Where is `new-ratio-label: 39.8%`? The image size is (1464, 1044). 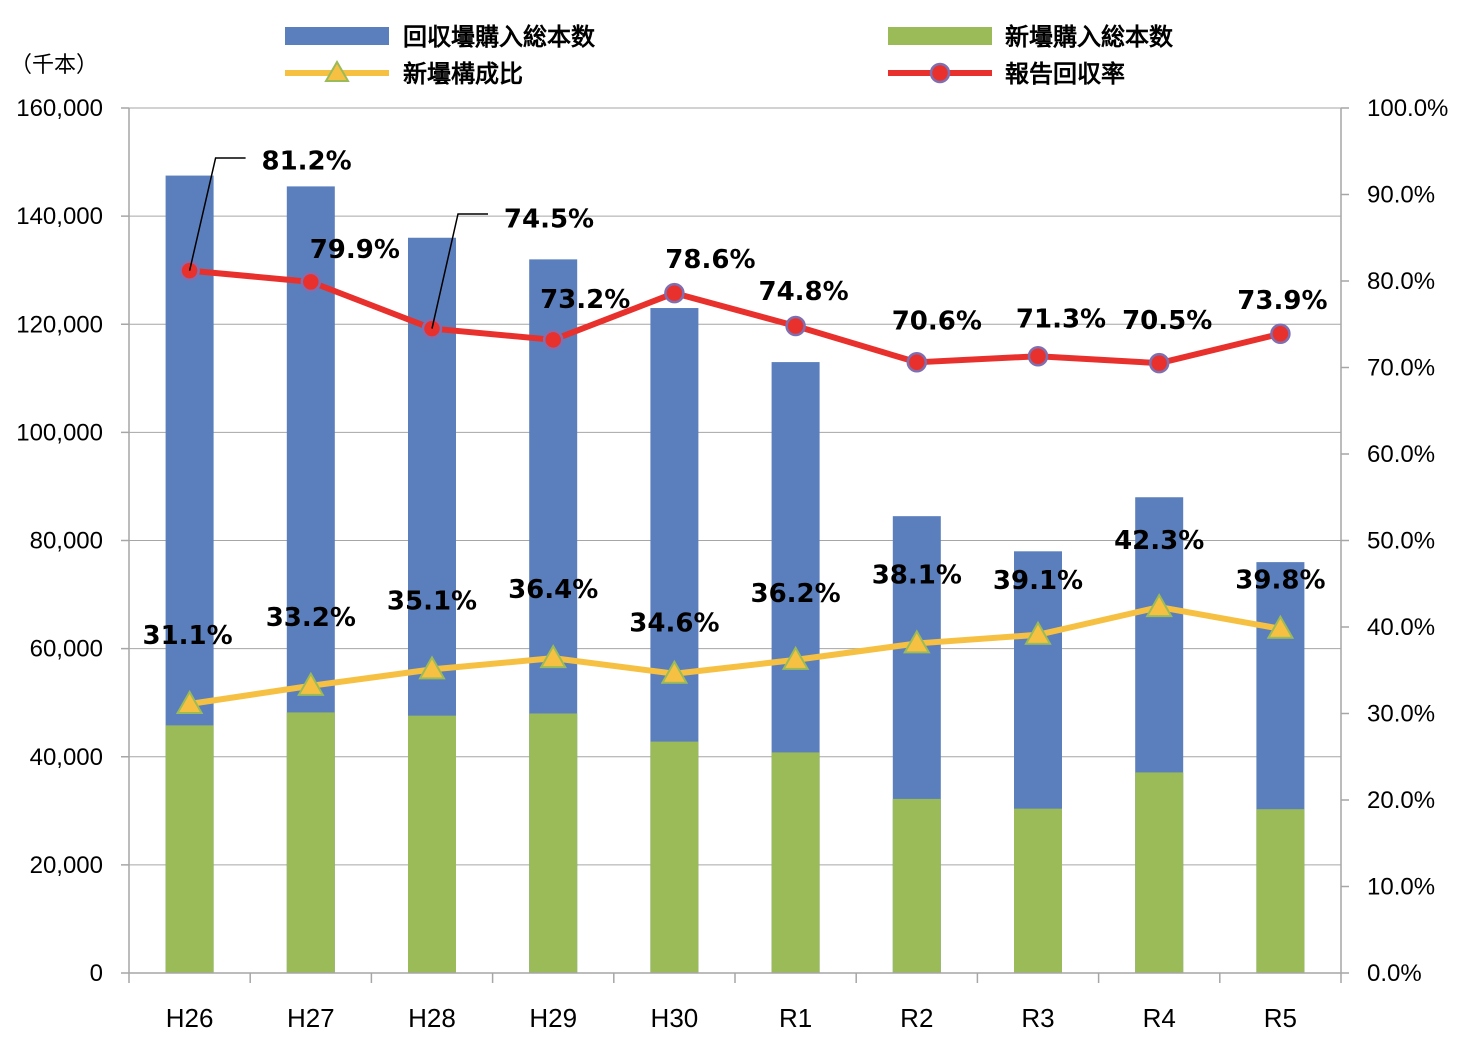 new-ratio-label: 39.8% is located at coordinates (1280, 581).